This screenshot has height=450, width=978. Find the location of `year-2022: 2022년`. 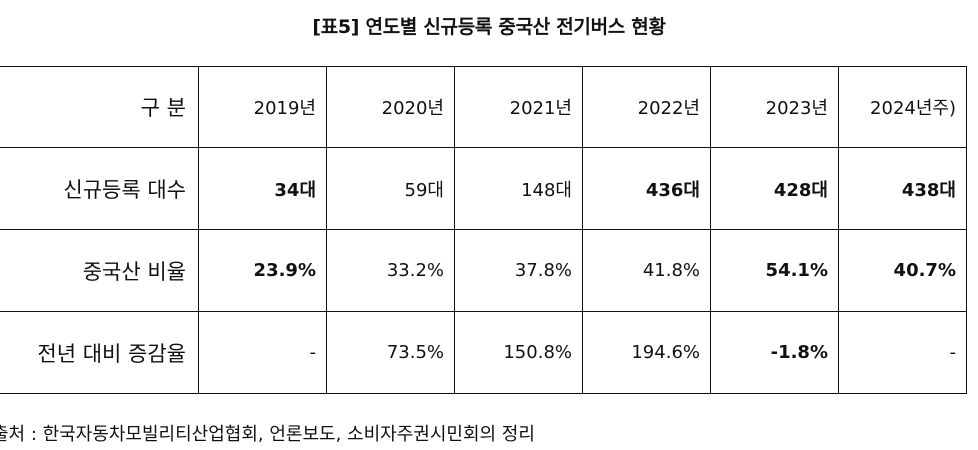

year-2022: 2022년 is located at coordinates (646, 107).